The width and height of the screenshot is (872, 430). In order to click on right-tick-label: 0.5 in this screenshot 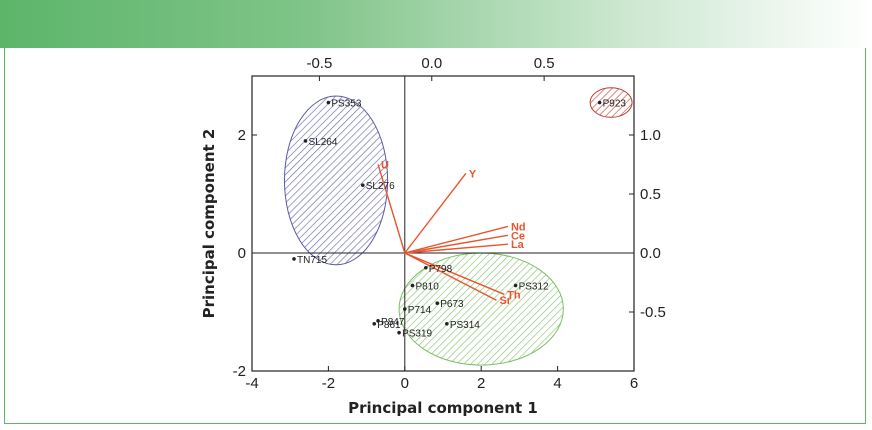, I will do `click(650, 194)`.